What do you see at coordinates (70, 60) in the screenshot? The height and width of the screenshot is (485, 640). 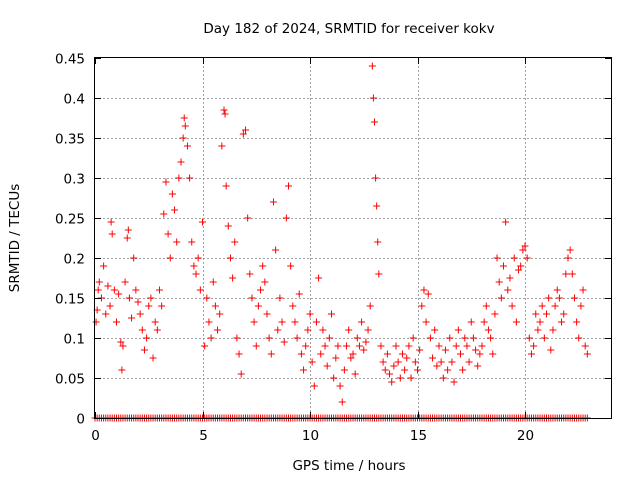 I see `y-tick-label: 0.45` at bounding box center [70, 60].